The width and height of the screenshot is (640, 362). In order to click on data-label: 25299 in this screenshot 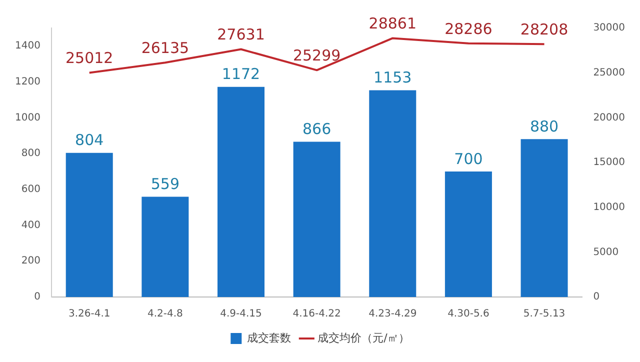, I will do `click(316, 55)`.